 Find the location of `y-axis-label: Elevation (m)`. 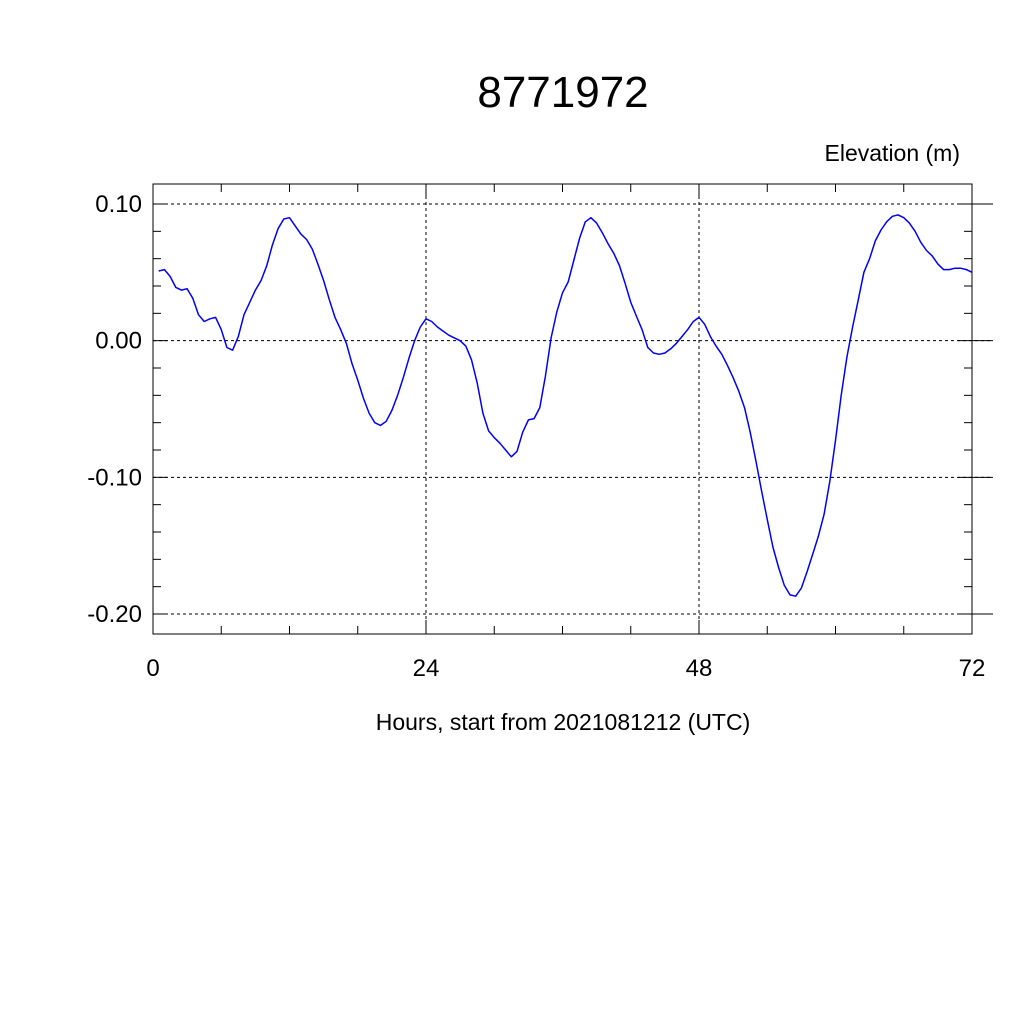

y-axis-label: Elevation (m) is located at coordinates (892, 153).